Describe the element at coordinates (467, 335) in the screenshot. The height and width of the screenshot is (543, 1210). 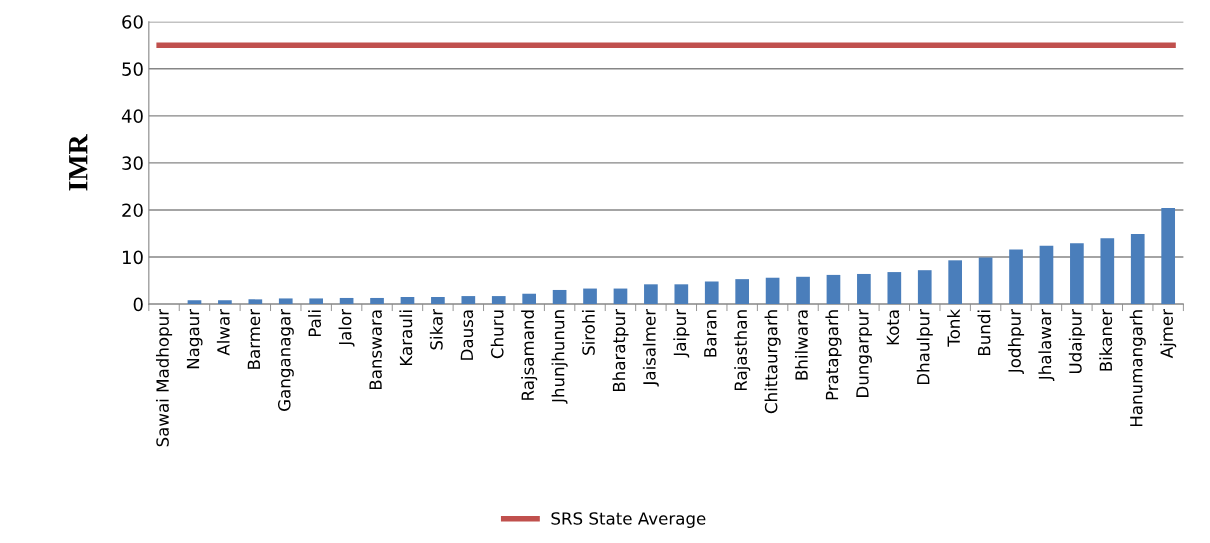
I see `x-tick-label: Dausa` at that location.